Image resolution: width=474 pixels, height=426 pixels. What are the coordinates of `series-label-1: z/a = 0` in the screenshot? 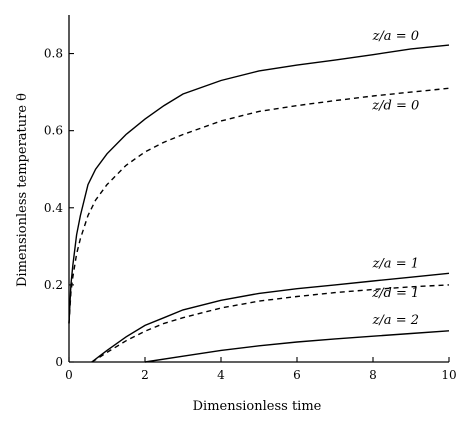 It's located at (395, 36).